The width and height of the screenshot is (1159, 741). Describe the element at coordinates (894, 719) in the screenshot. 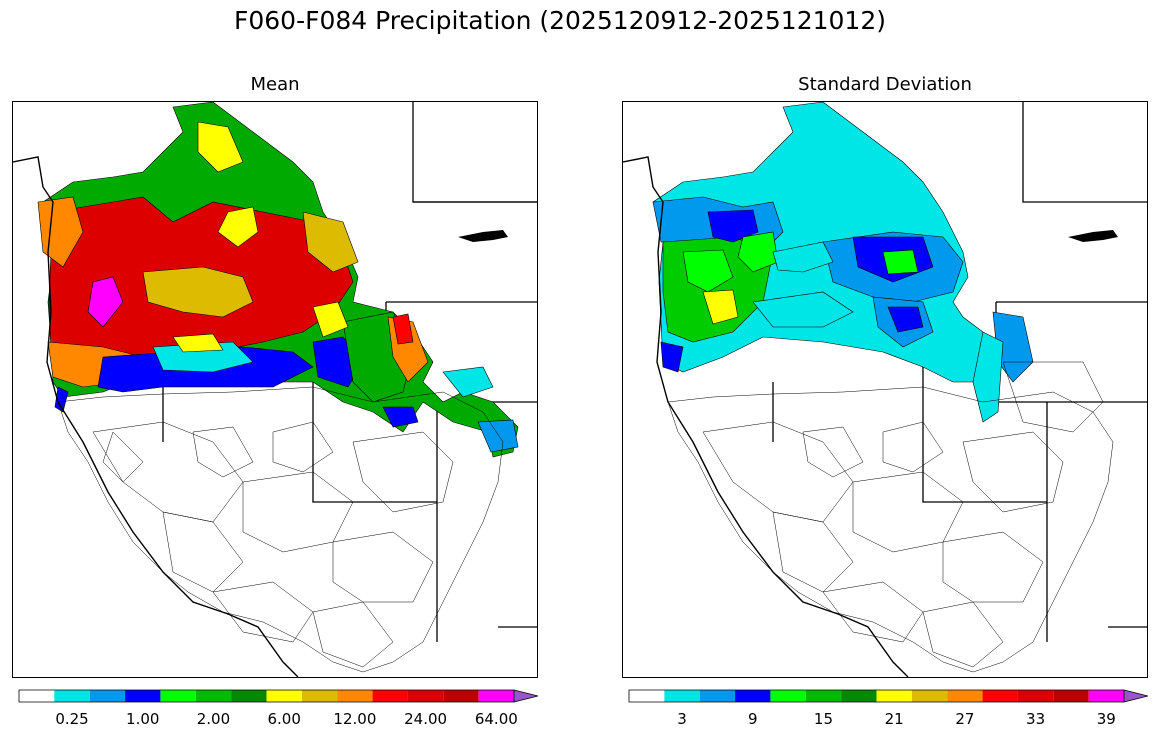

I see `colorbar-tick-label: 21` at that location.